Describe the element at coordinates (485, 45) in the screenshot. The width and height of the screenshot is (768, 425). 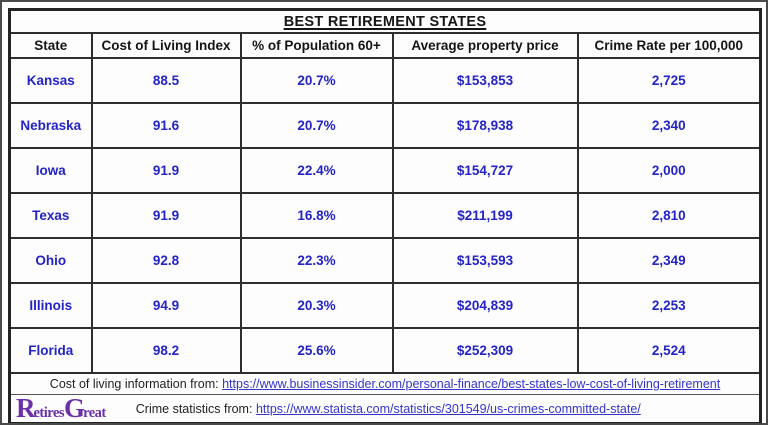
I see `col-header-average-property-price: Average property price` at that location.